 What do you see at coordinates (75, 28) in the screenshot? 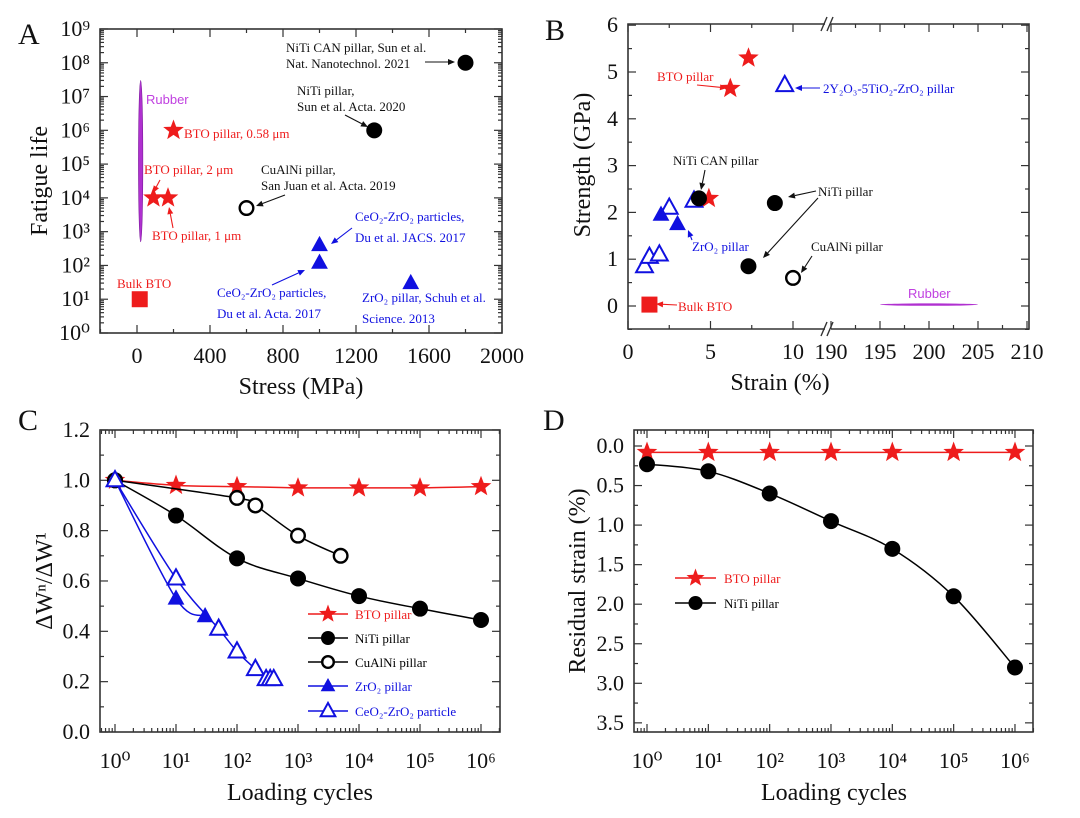
I see `y-tick-label: 10⁹` at bounding box center [75, 28].